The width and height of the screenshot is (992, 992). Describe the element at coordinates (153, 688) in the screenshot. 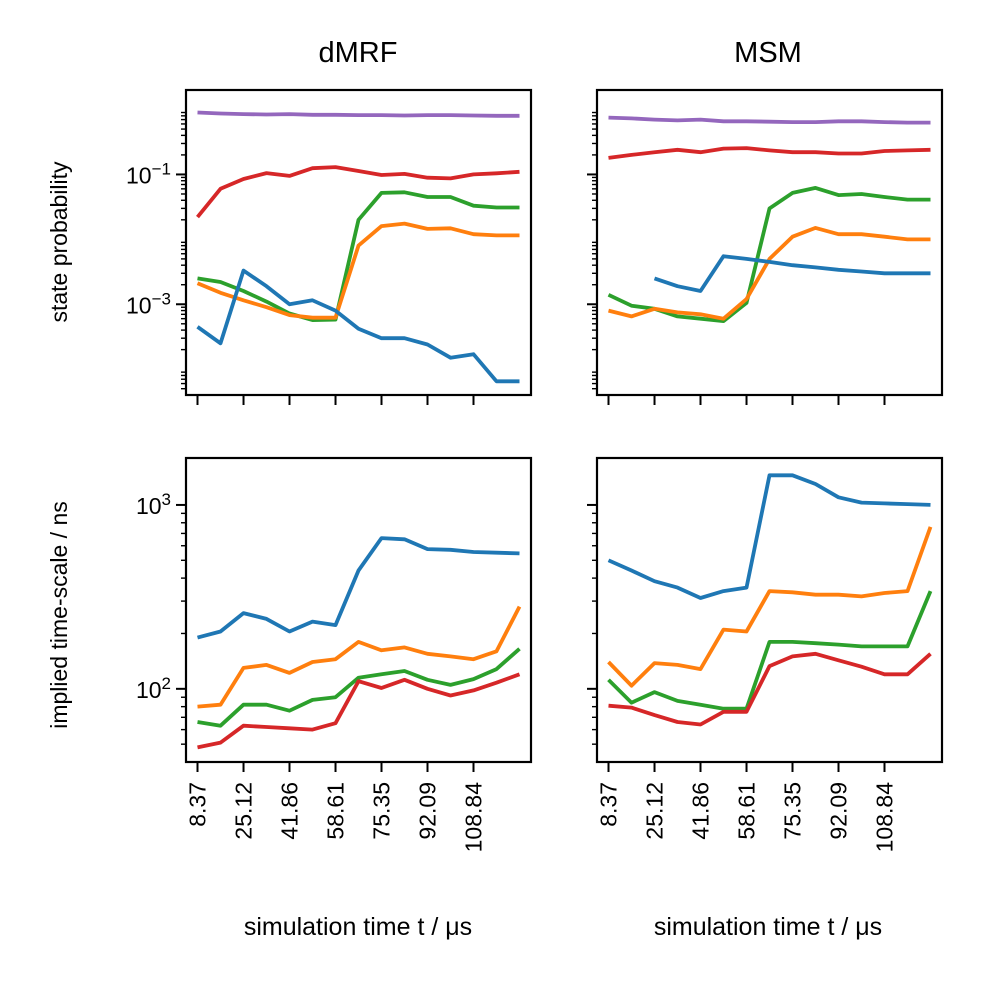

I see `dmrf-its-ytick-label: 10²` at that location.